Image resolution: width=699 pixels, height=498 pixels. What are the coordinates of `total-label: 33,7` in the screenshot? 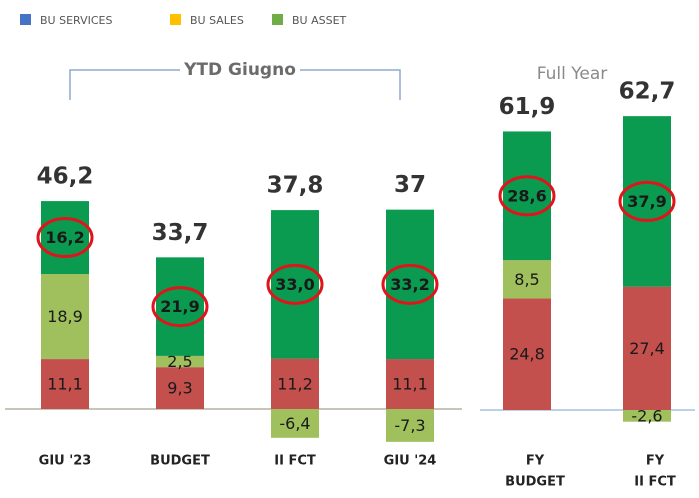 It's located at (180, 233).